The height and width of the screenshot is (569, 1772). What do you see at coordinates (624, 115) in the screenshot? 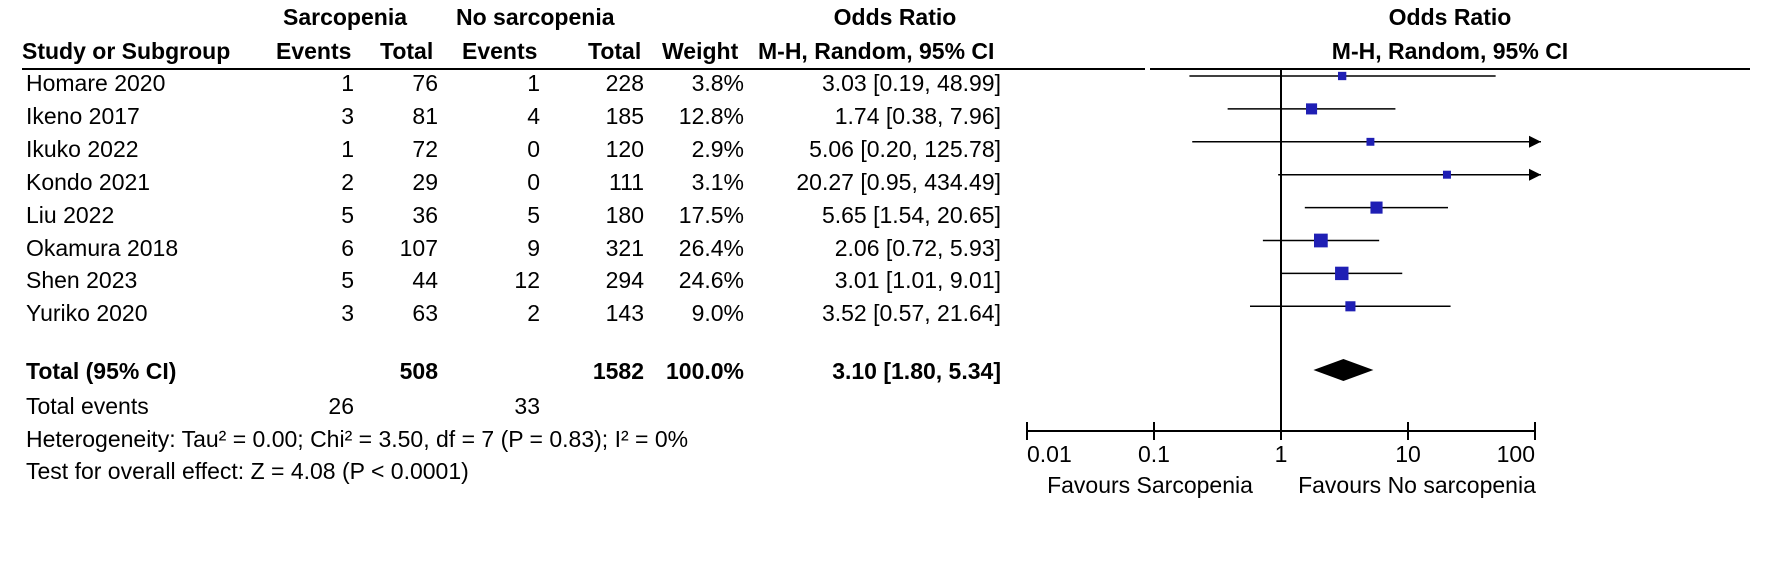
I see `total2-cell: 185` at bounding box center [624, 115].